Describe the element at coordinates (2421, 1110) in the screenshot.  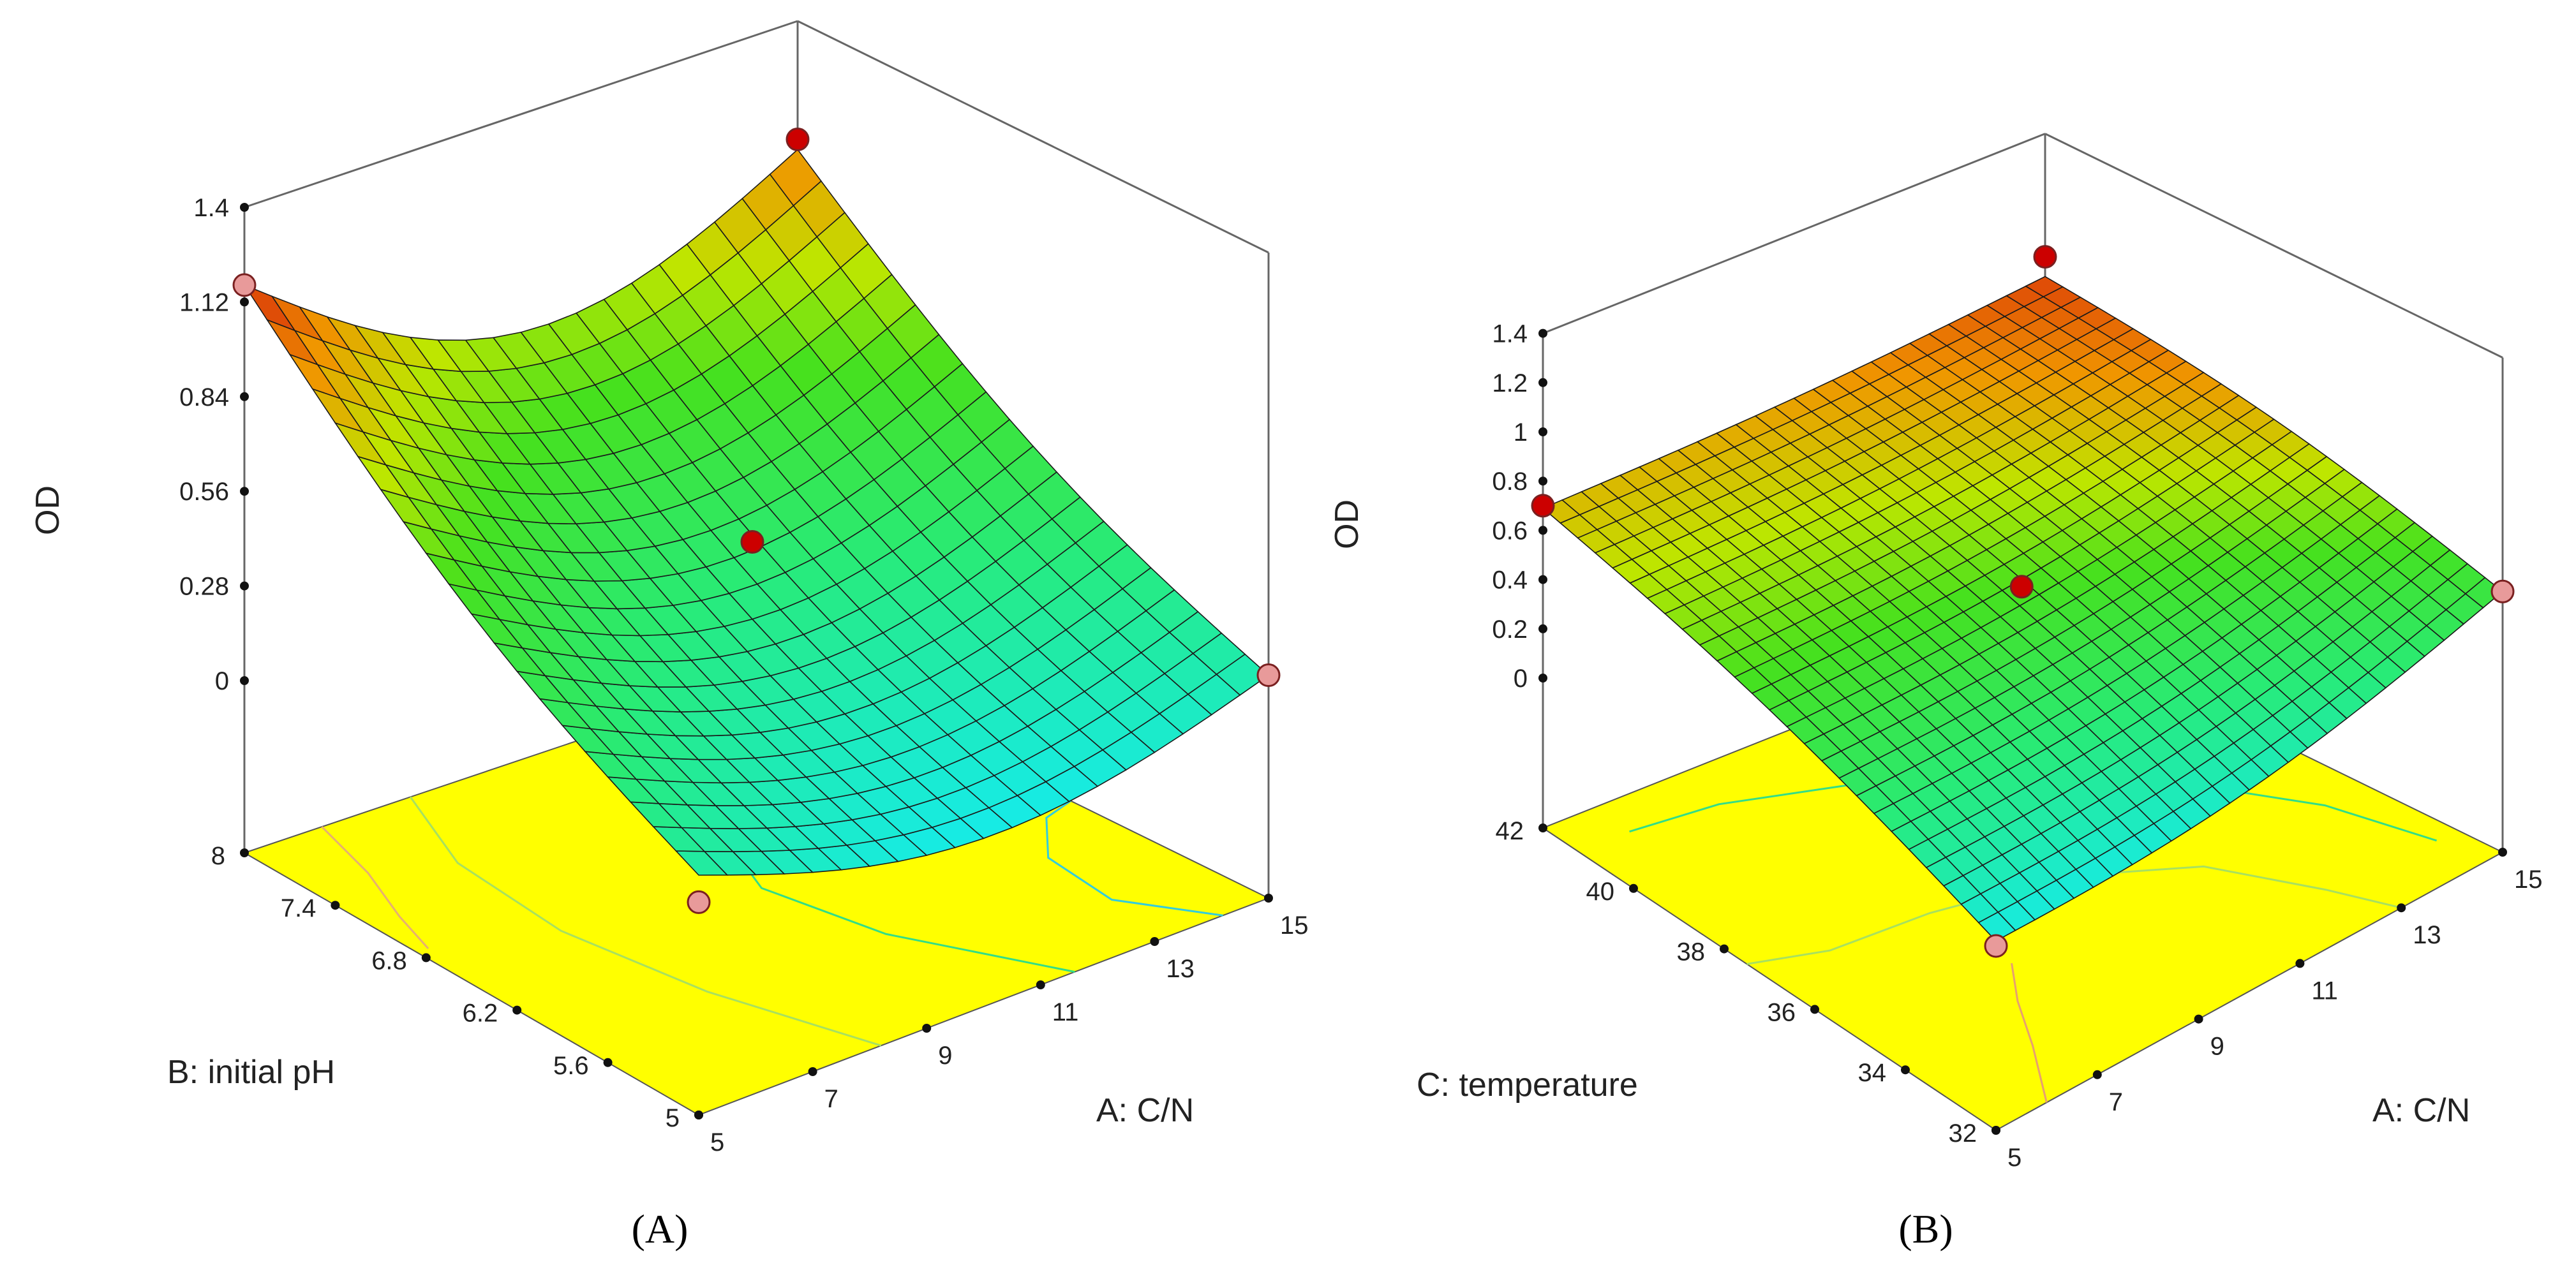
I see `panel-b-x-axis-title: A: C/N` at that location.